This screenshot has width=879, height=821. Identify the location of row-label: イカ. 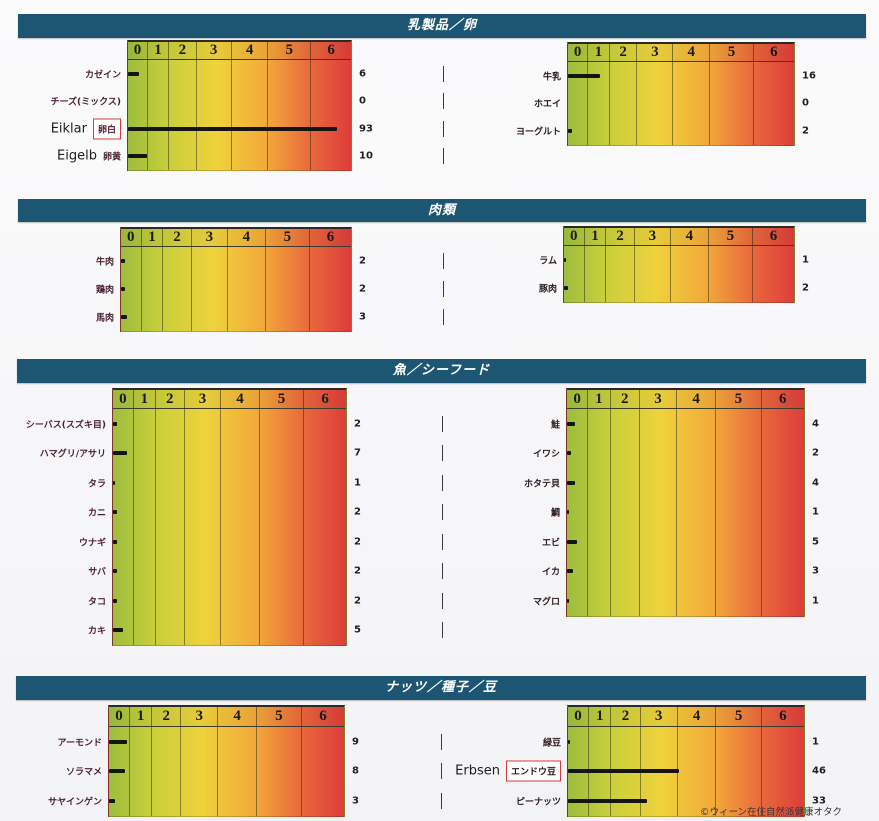
(551, 571).